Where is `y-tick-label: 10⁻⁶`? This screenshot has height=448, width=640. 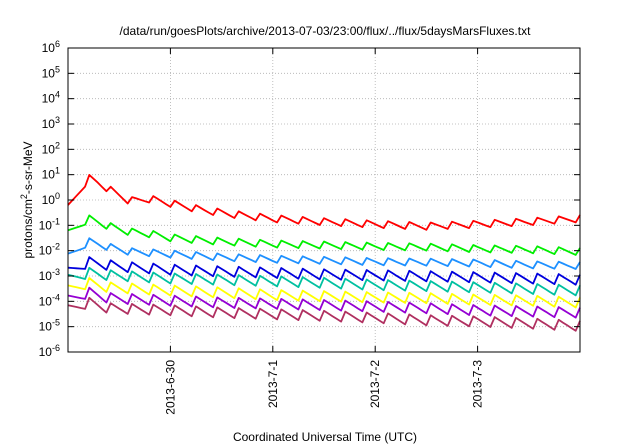
y-tick-label: 10⁻⁶ is located at coordinates (49, 351).